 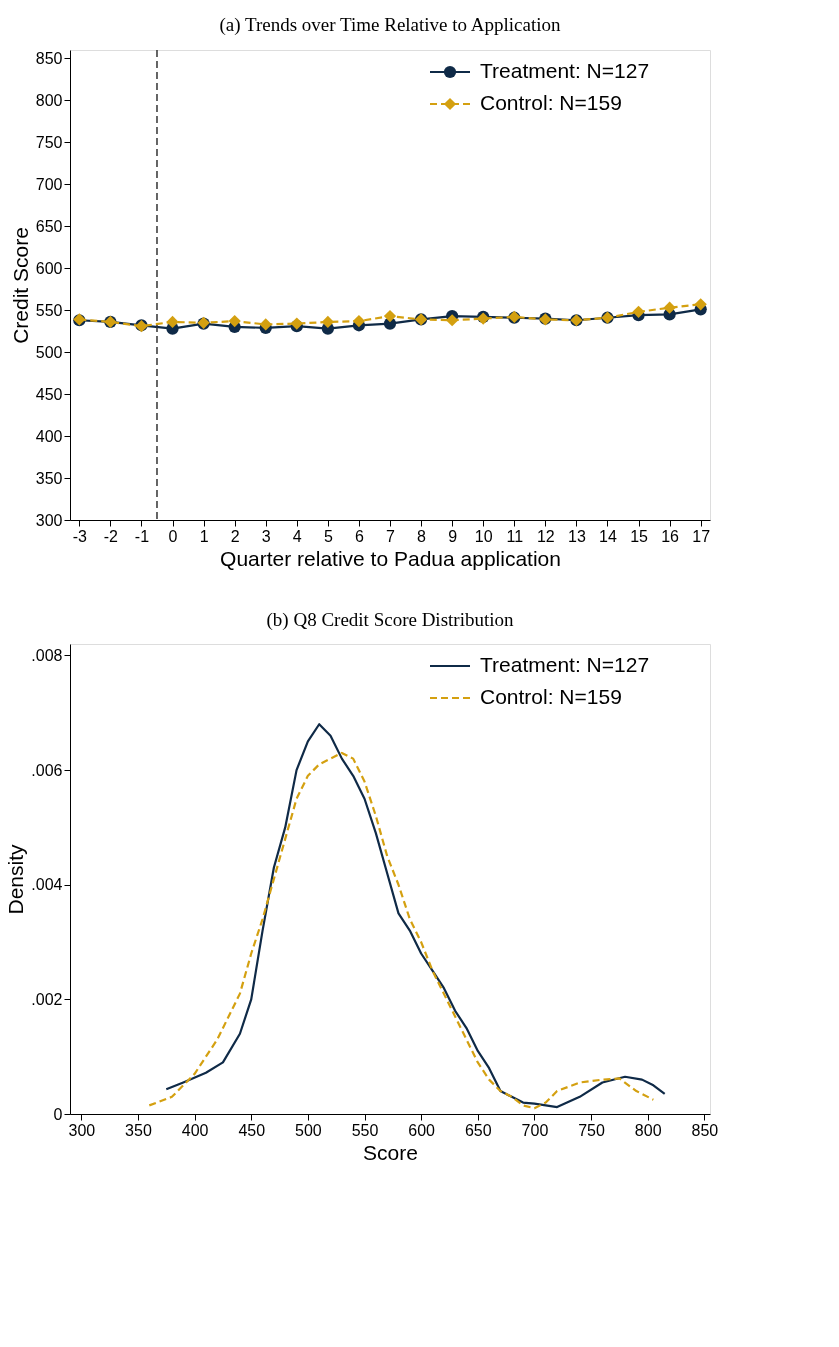 What do you see at coordinates (195, 1130) in the screenshot?
I see `x-tick-label: 400` at bounding box center [195, 1130].